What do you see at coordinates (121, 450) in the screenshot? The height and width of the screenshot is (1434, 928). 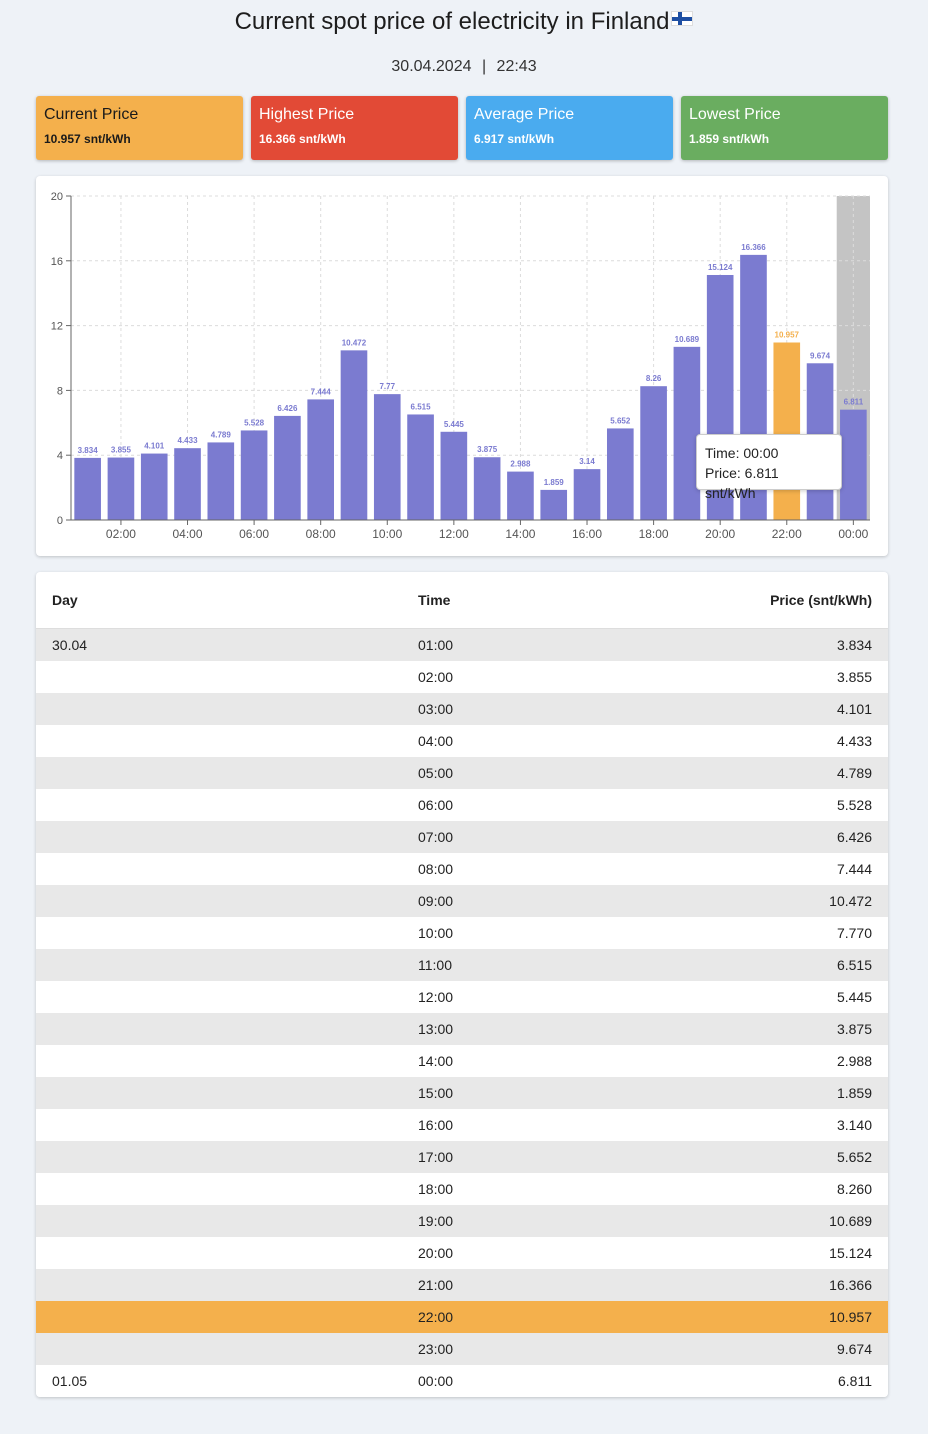 I see `bar-value-label: 3.855` at bounding box center [121, 450].